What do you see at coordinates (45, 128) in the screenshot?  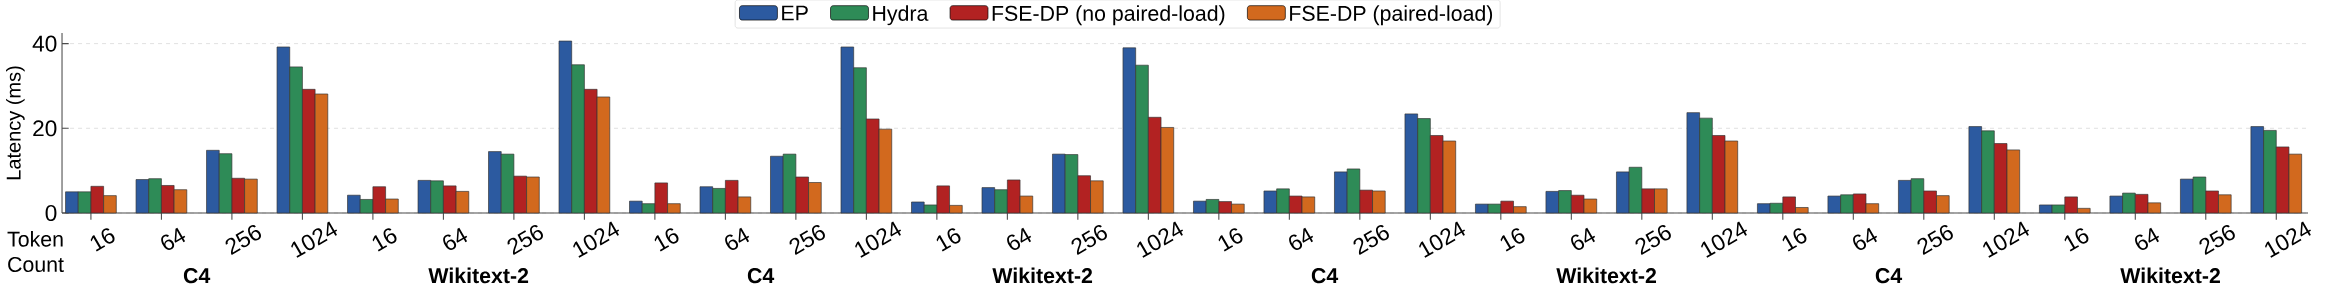 I see `y-tick-label: 20` at bounding box center [45, 128].